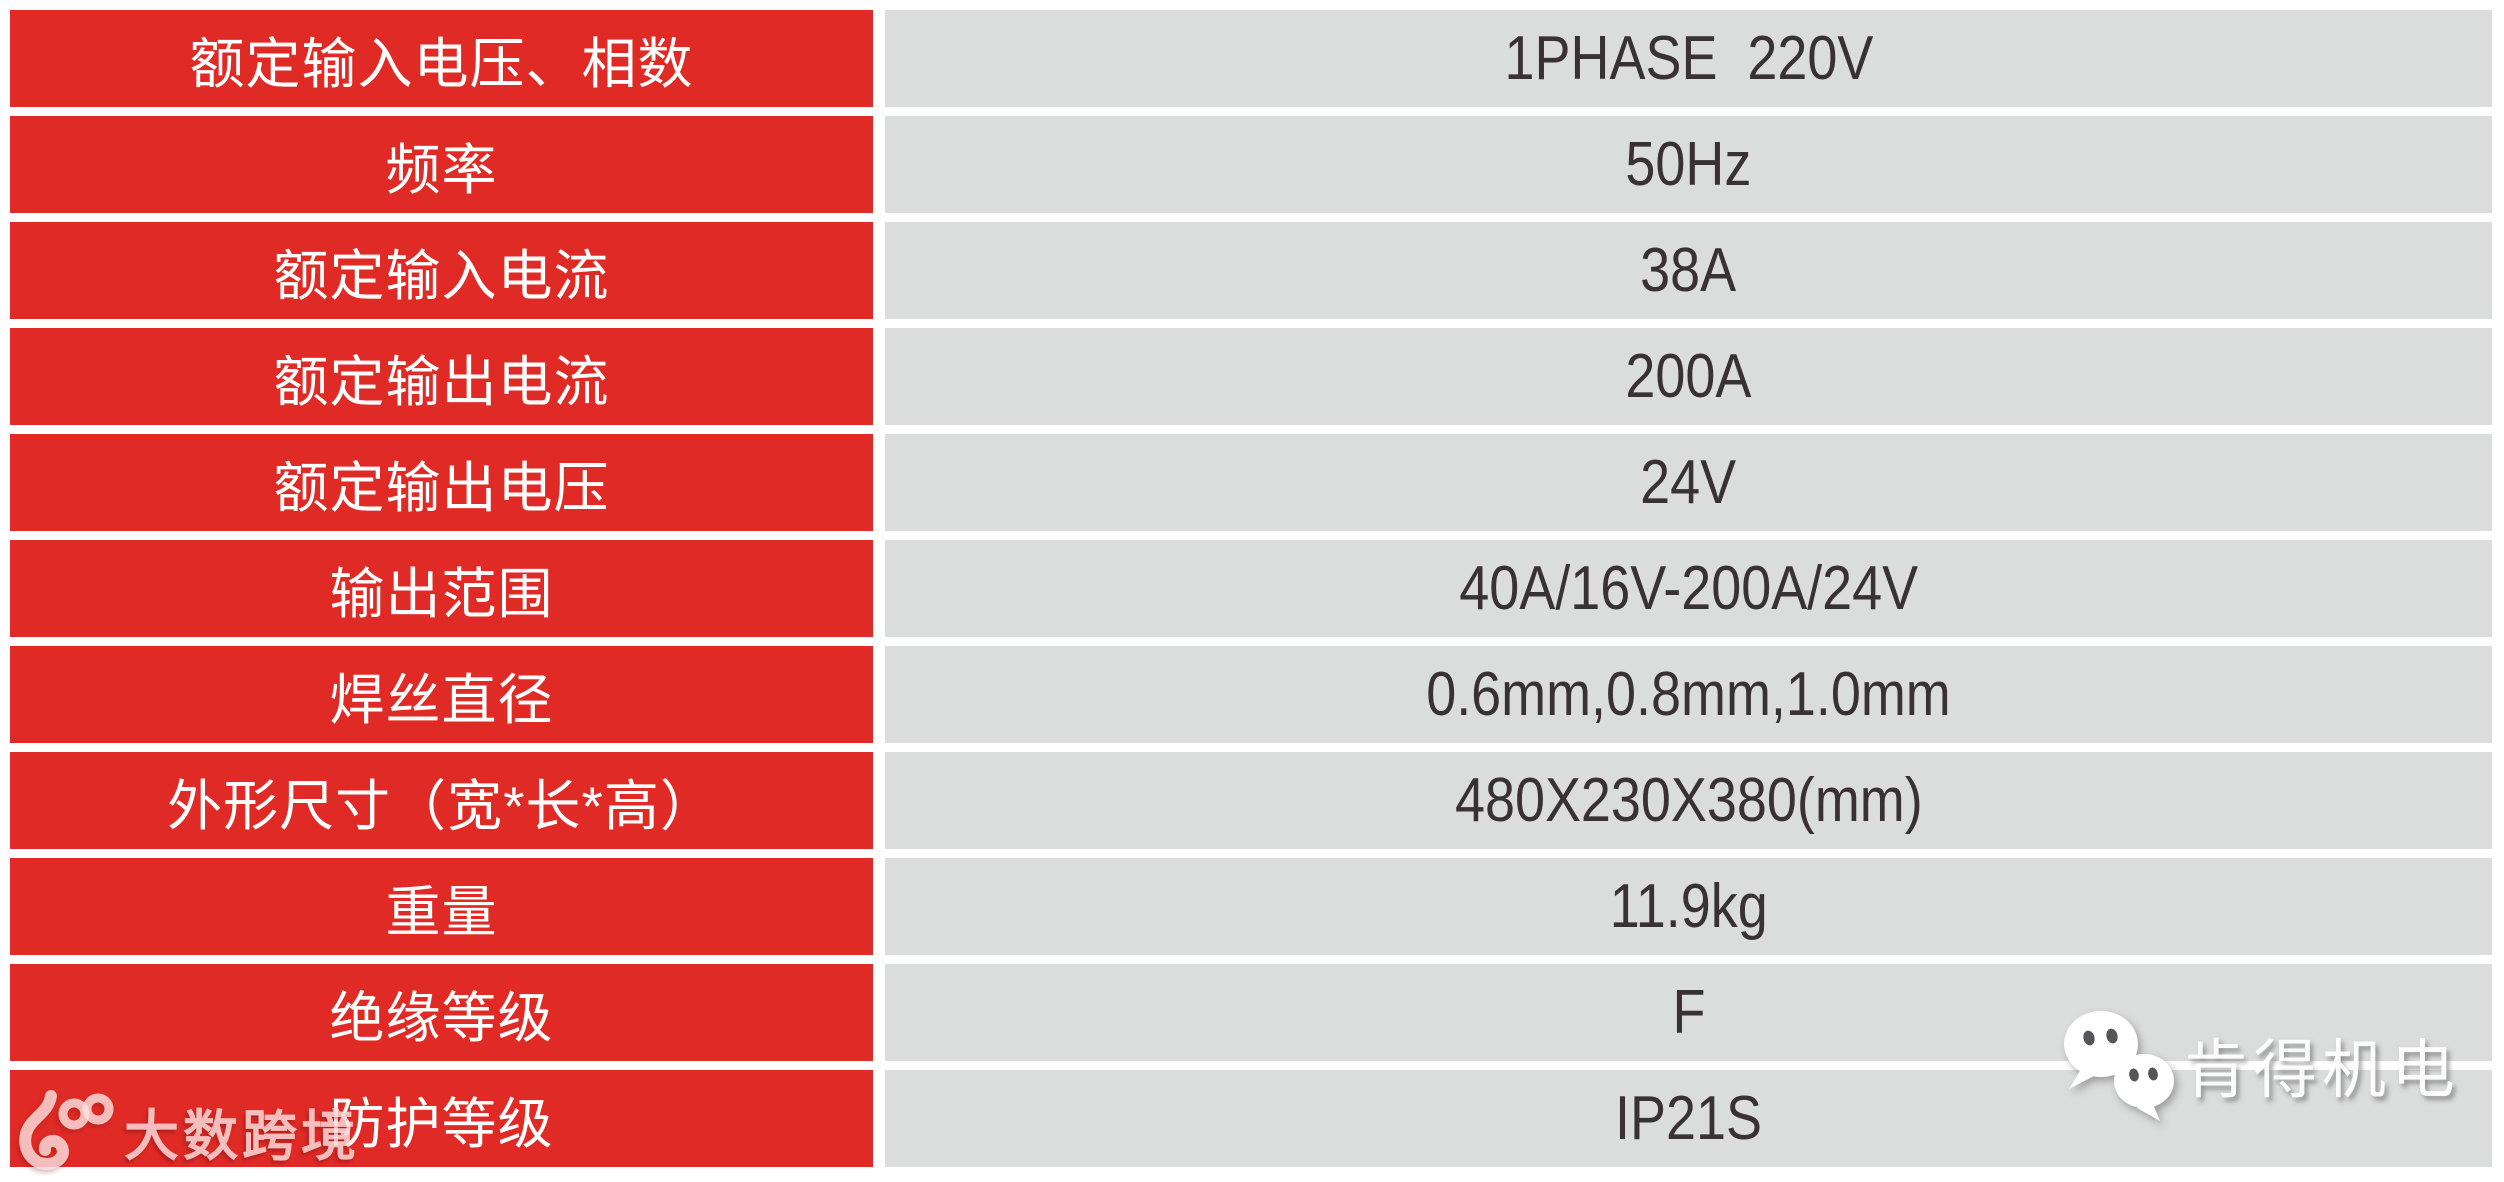  Describe the element at coordinates (441, 805) in the screenshot. I see `spec-label: 外形尺寸（宽*长*高）` at that location.